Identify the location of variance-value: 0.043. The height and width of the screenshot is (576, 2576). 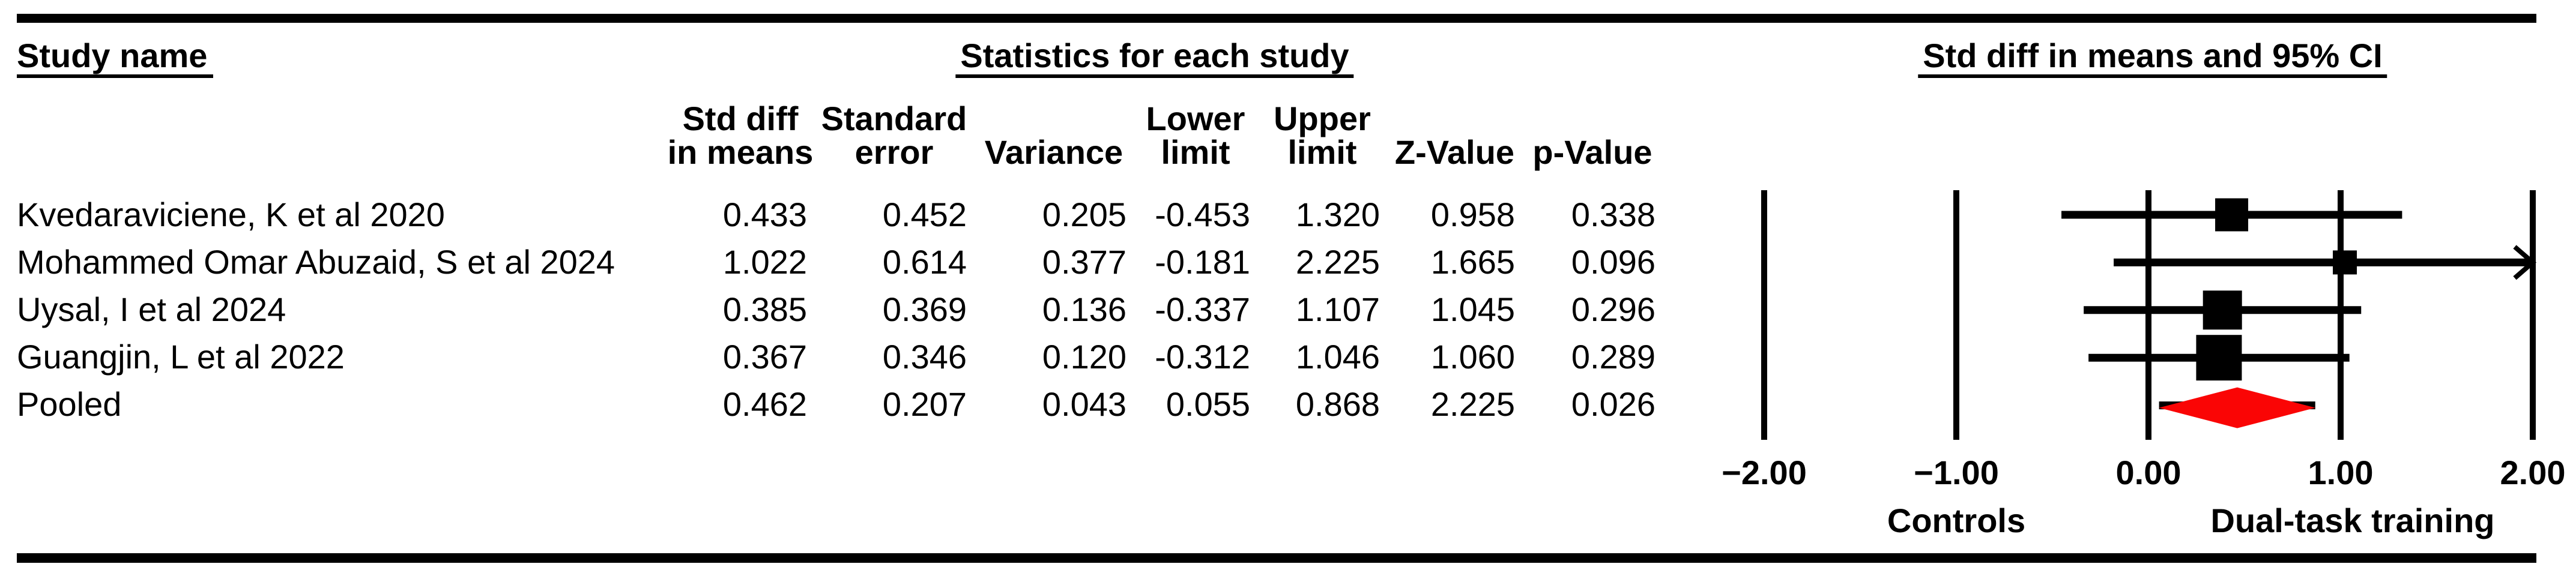
(1084, 404).